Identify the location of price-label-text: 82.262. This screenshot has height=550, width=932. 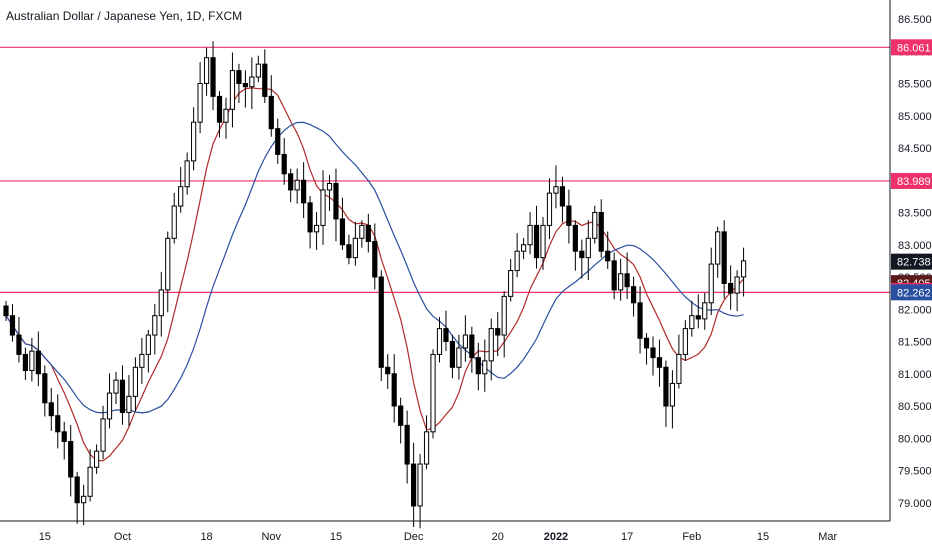
(914, 293).